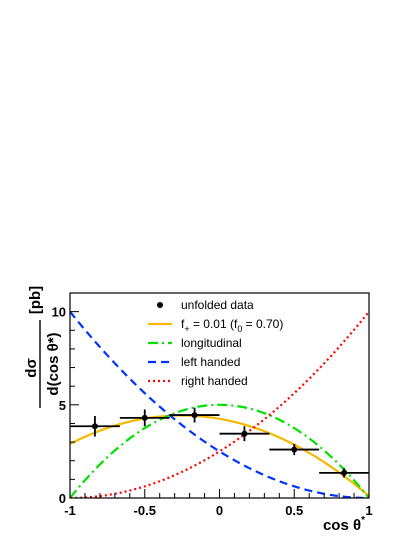  What do you see at coordinates (62, 498) in the screenshot?
I see `y-tick-label: 0` at bounding box center [62, 498].